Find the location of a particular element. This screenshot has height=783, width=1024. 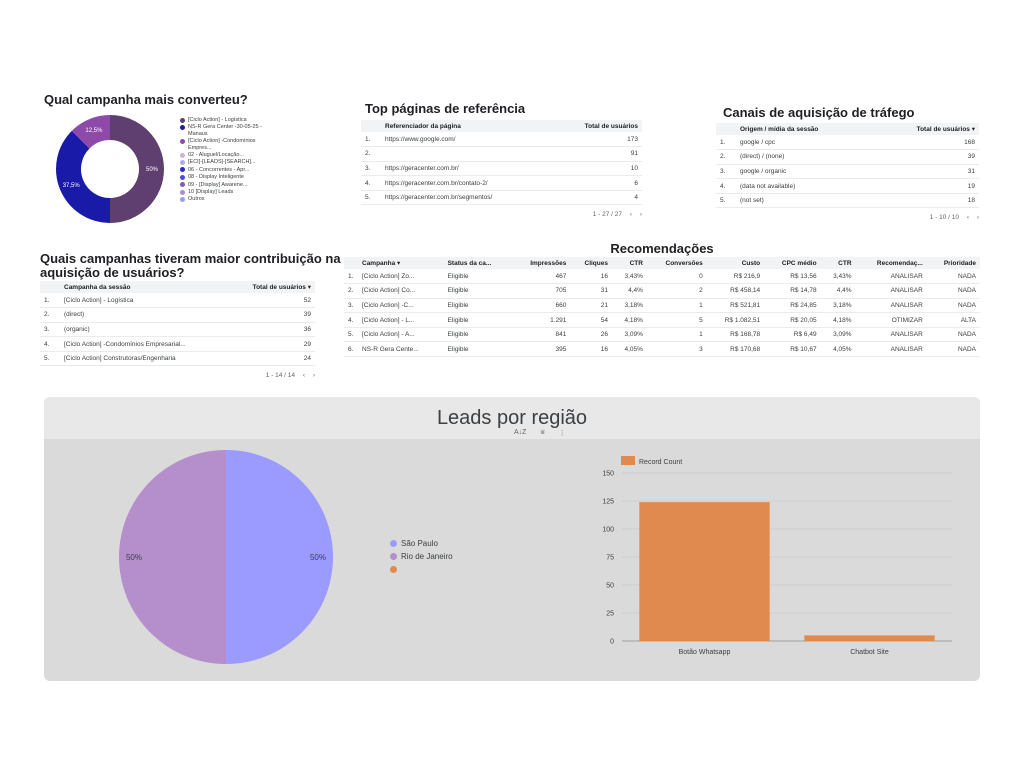

legend-item: 08 - Display Inteligente is located at coordinates (225, 177).